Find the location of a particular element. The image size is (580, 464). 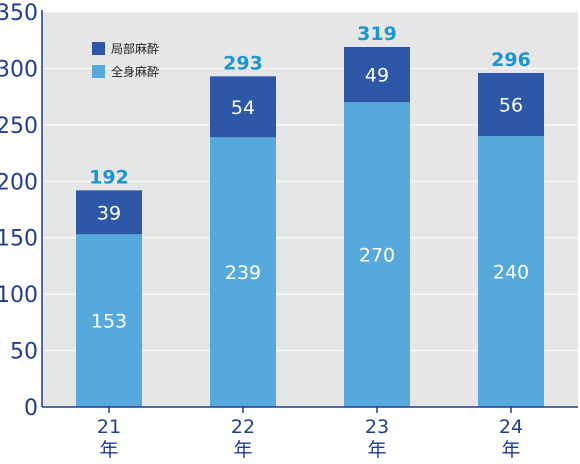

data-label: 270 is located at coordinates (377, 256).